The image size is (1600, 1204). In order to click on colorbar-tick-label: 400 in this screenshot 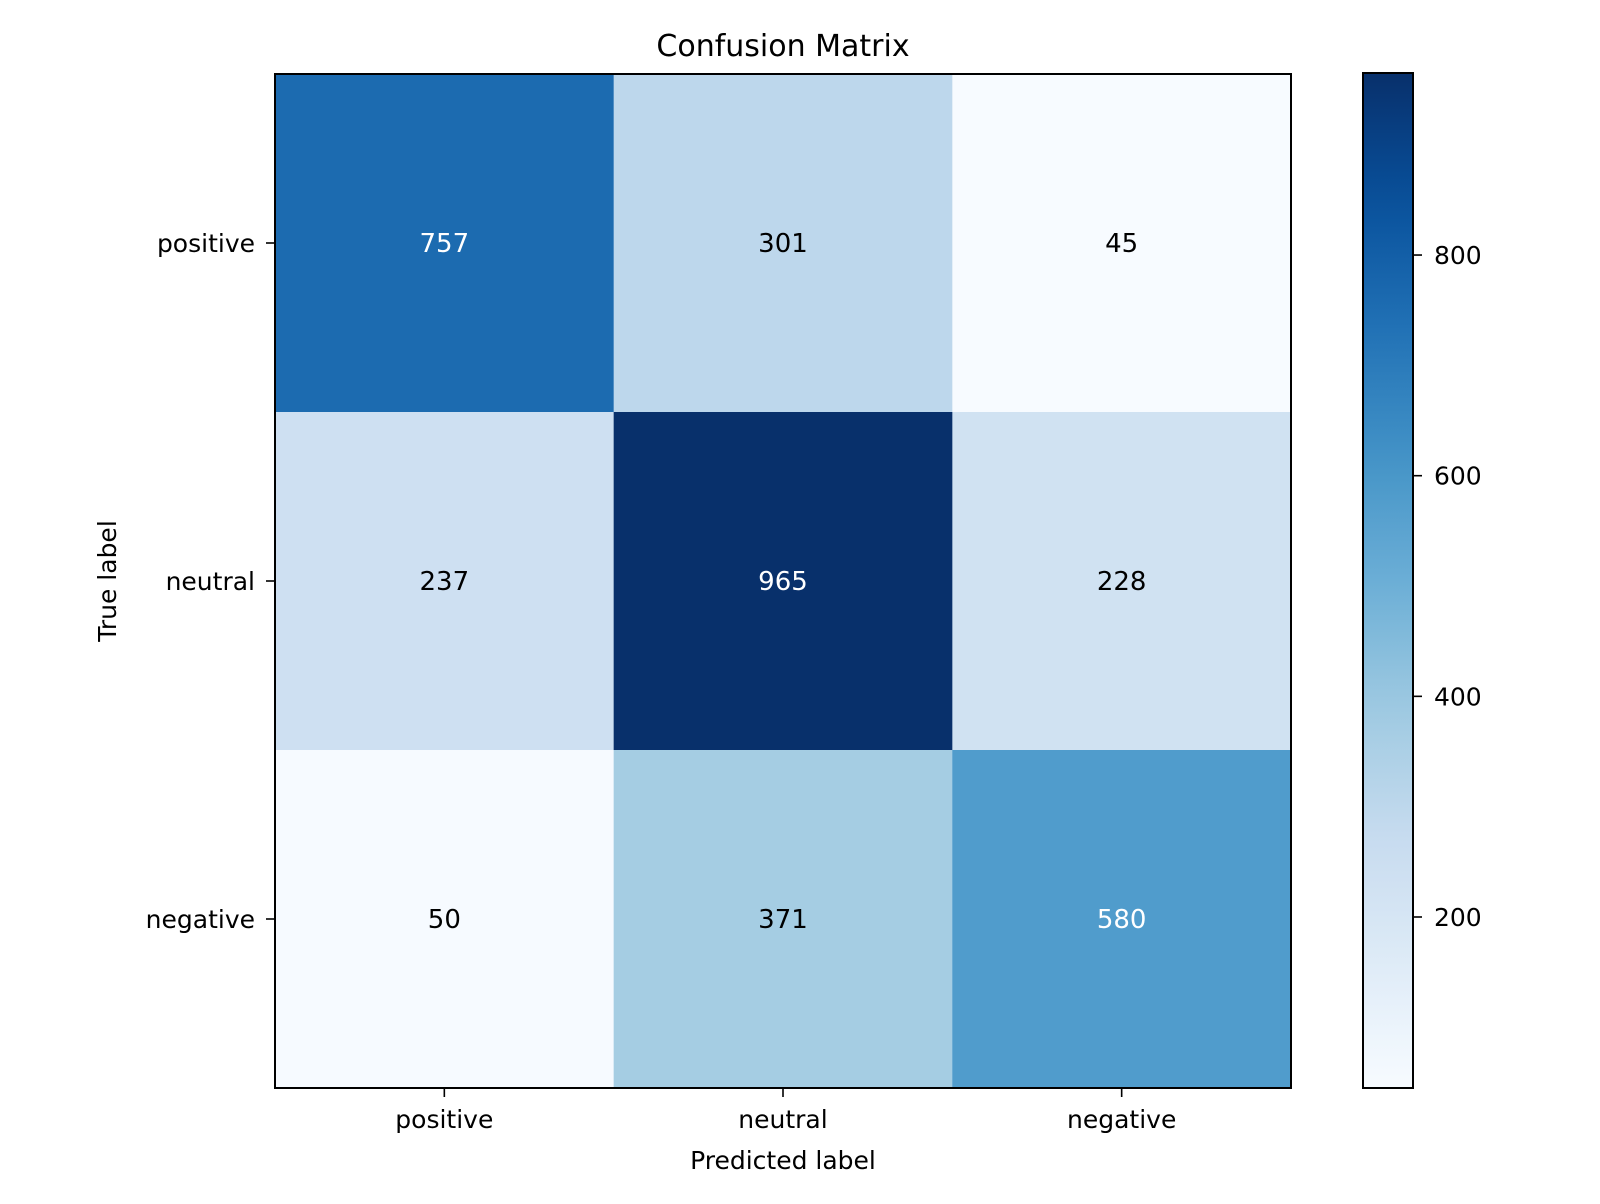, I will do `click(1458, 696)`.